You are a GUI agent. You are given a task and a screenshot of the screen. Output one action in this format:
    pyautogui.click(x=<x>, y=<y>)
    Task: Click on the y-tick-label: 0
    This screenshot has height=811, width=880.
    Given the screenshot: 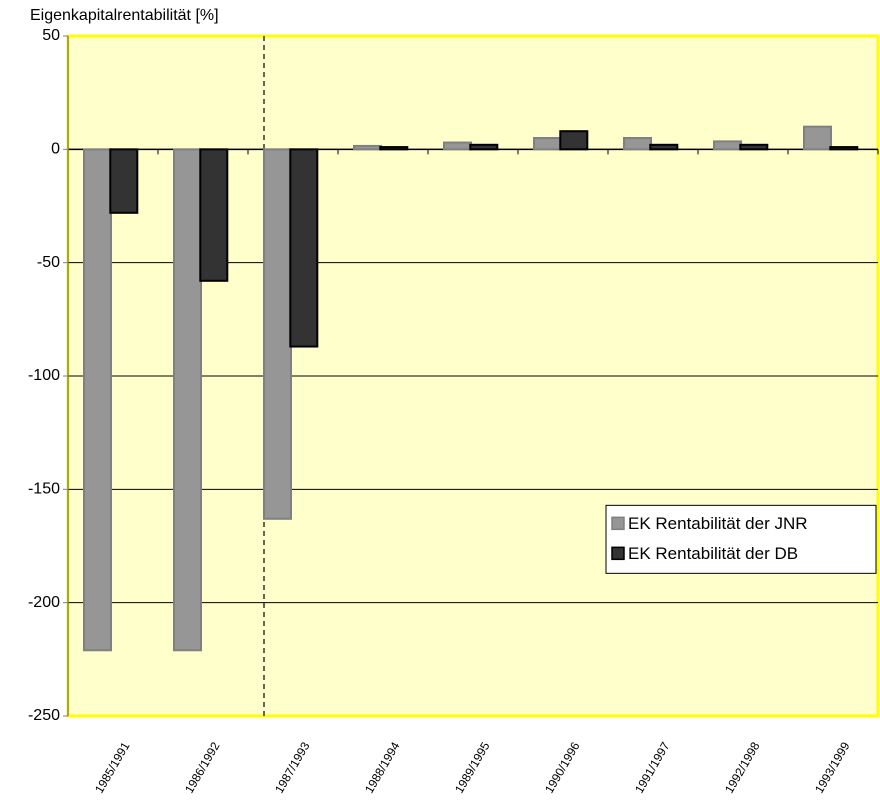 What is the action you would take?
    pyautogui.click(x=55, y=149)
    